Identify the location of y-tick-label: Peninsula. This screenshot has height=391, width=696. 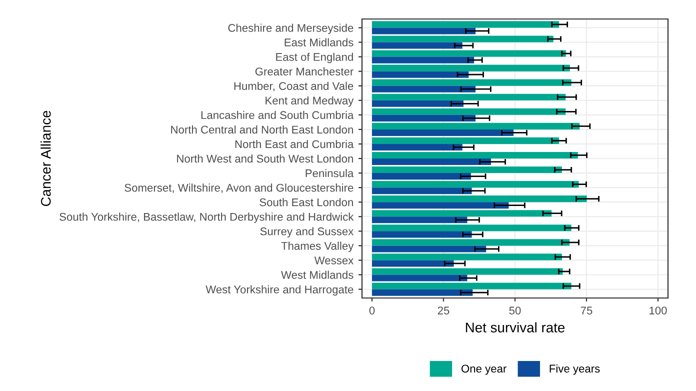
(330, 173).